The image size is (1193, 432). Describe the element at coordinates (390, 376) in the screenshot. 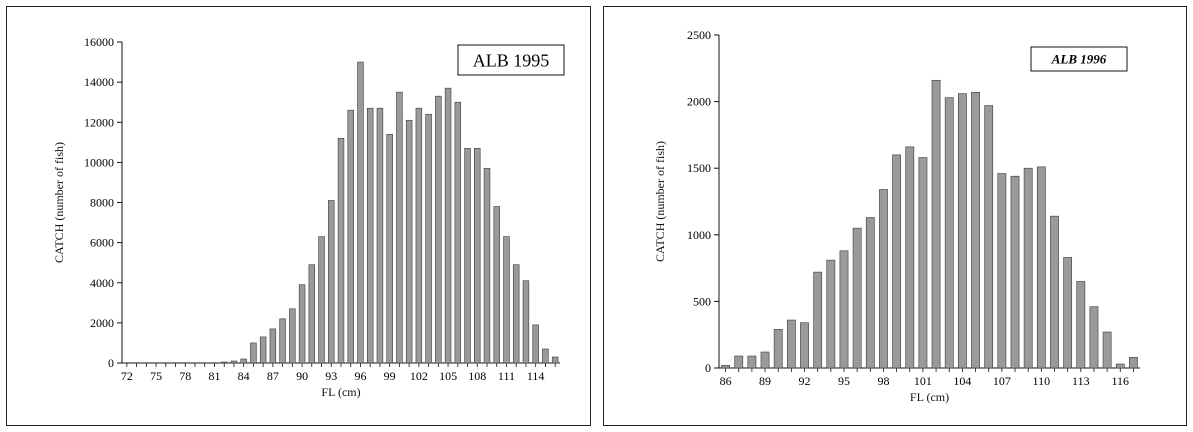

I see `x-tick-label: 99` at that location.